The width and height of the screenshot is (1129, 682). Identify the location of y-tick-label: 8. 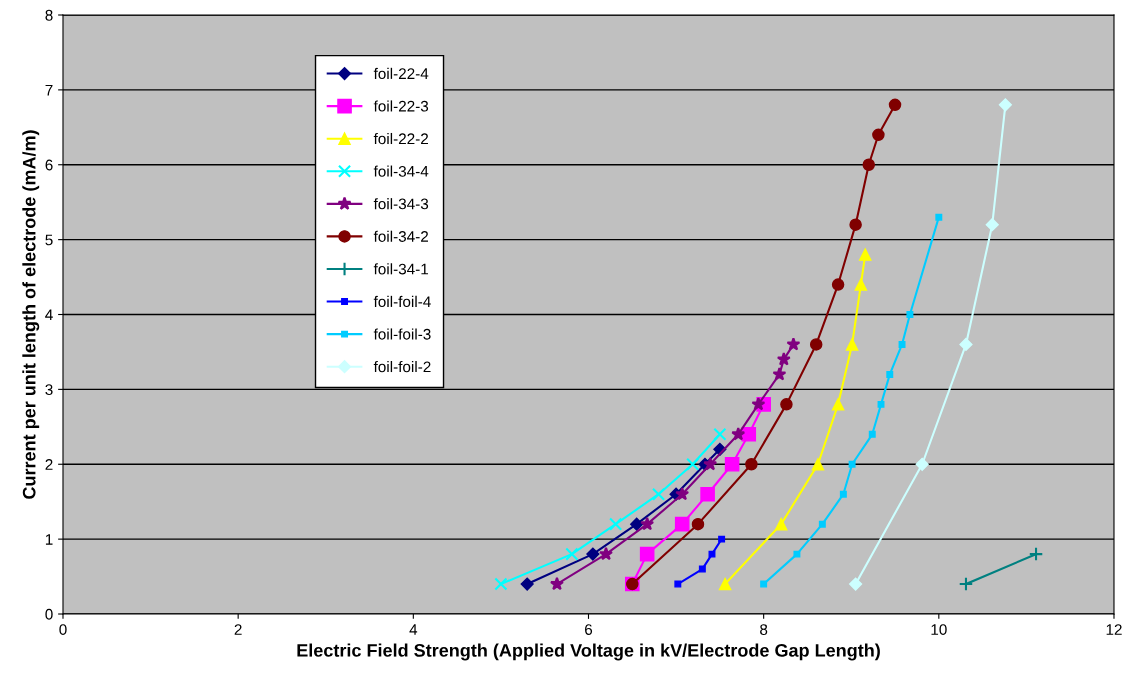
(49, 15).